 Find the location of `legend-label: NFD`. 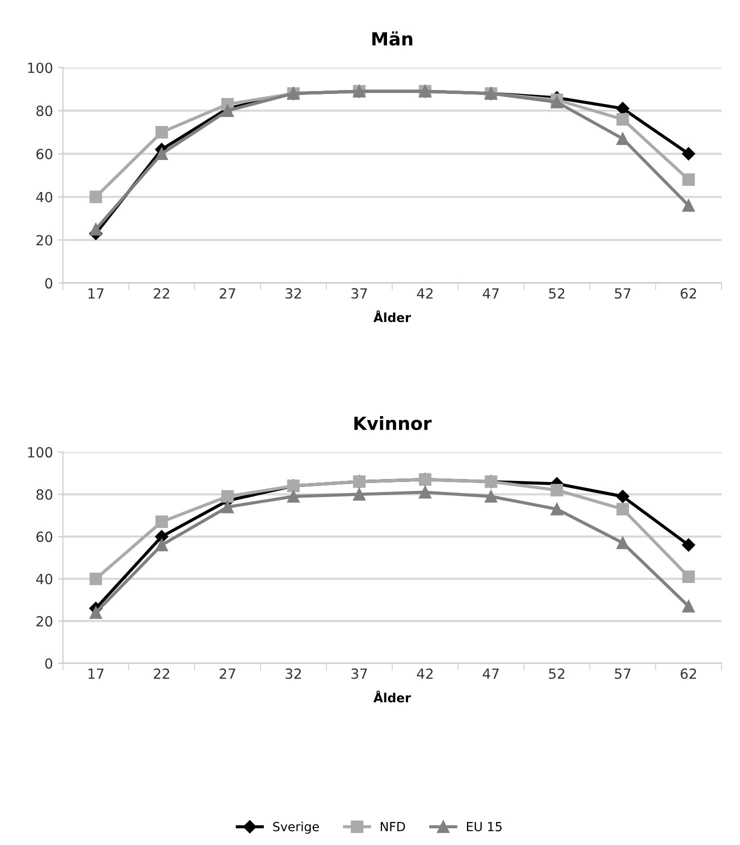

legend-label: NFD is located at coordinates (393, 827).